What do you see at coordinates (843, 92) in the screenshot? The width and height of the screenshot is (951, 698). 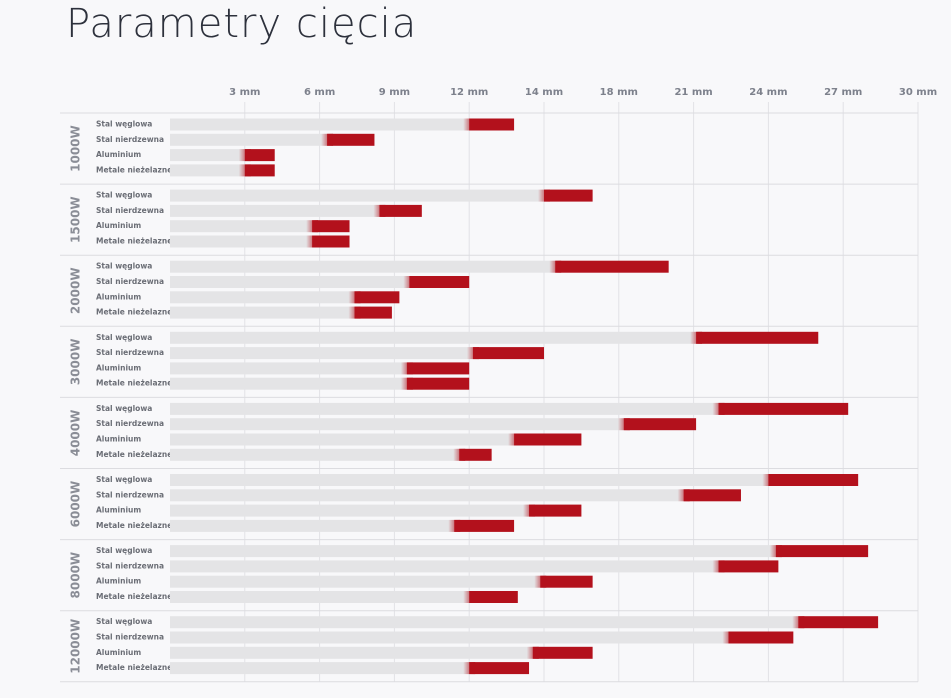 I see `x-tick-label: 27 mm` at bounding box center [843, 92].